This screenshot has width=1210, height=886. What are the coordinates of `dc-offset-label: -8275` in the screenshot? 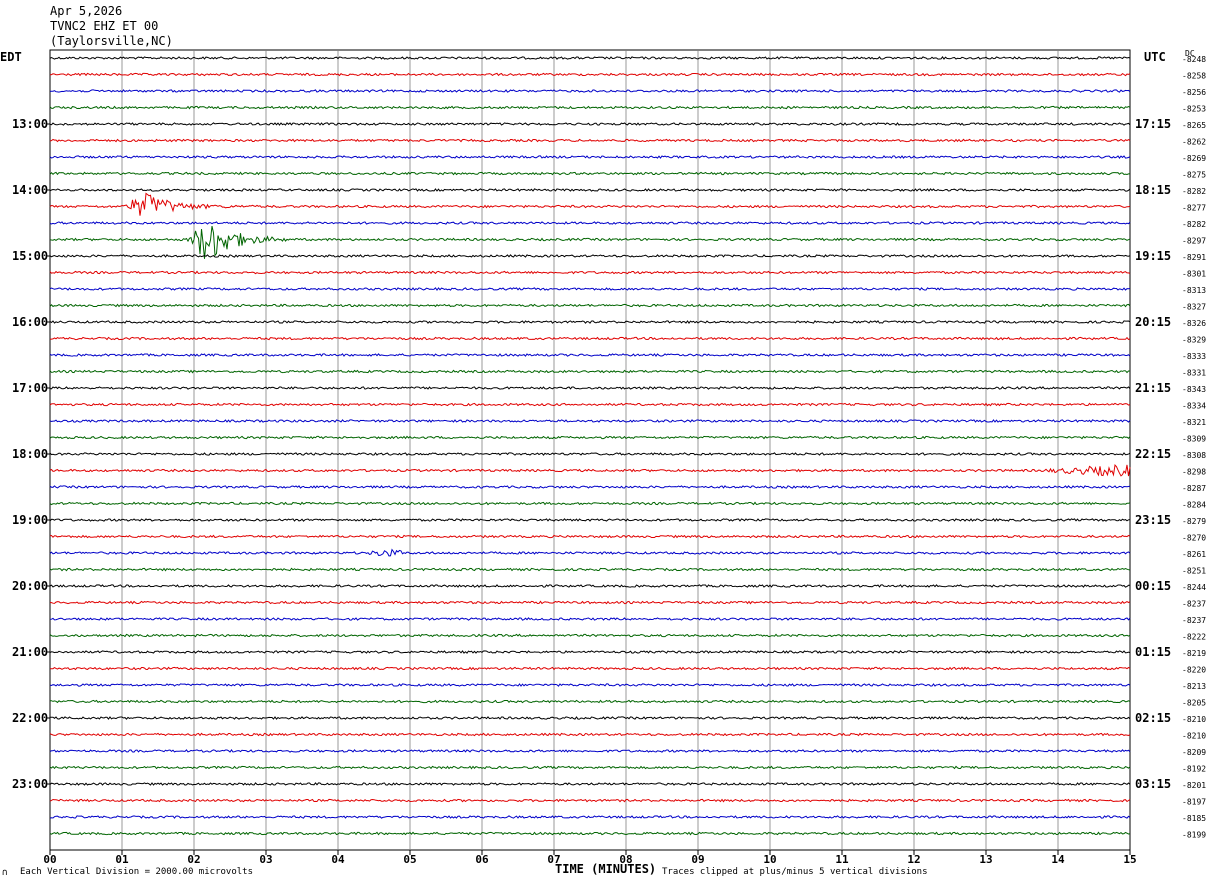 It's located at (1194, 175).